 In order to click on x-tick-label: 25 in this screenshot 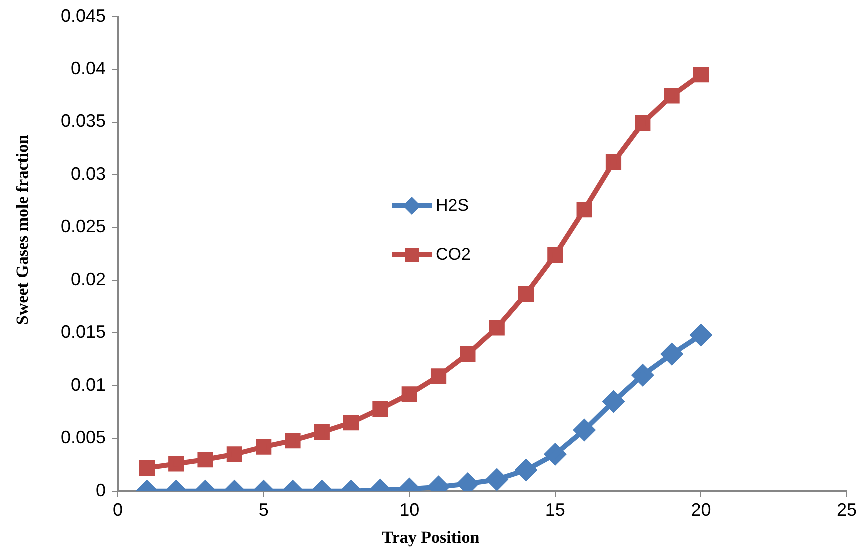, I will do `click(847, 510)`.